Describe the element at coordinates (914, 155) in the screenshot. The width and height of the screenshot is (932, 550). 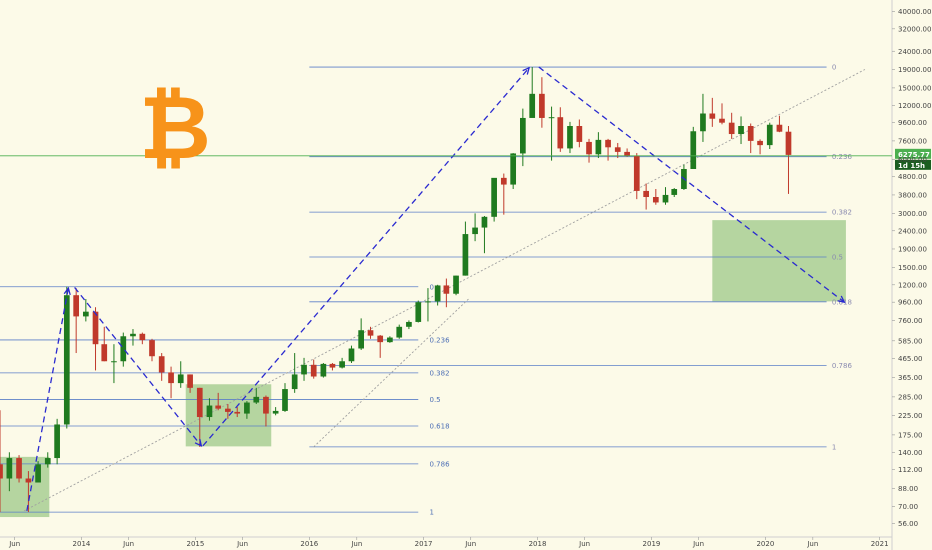
I see `current-price-value: 6275.77` at that location.